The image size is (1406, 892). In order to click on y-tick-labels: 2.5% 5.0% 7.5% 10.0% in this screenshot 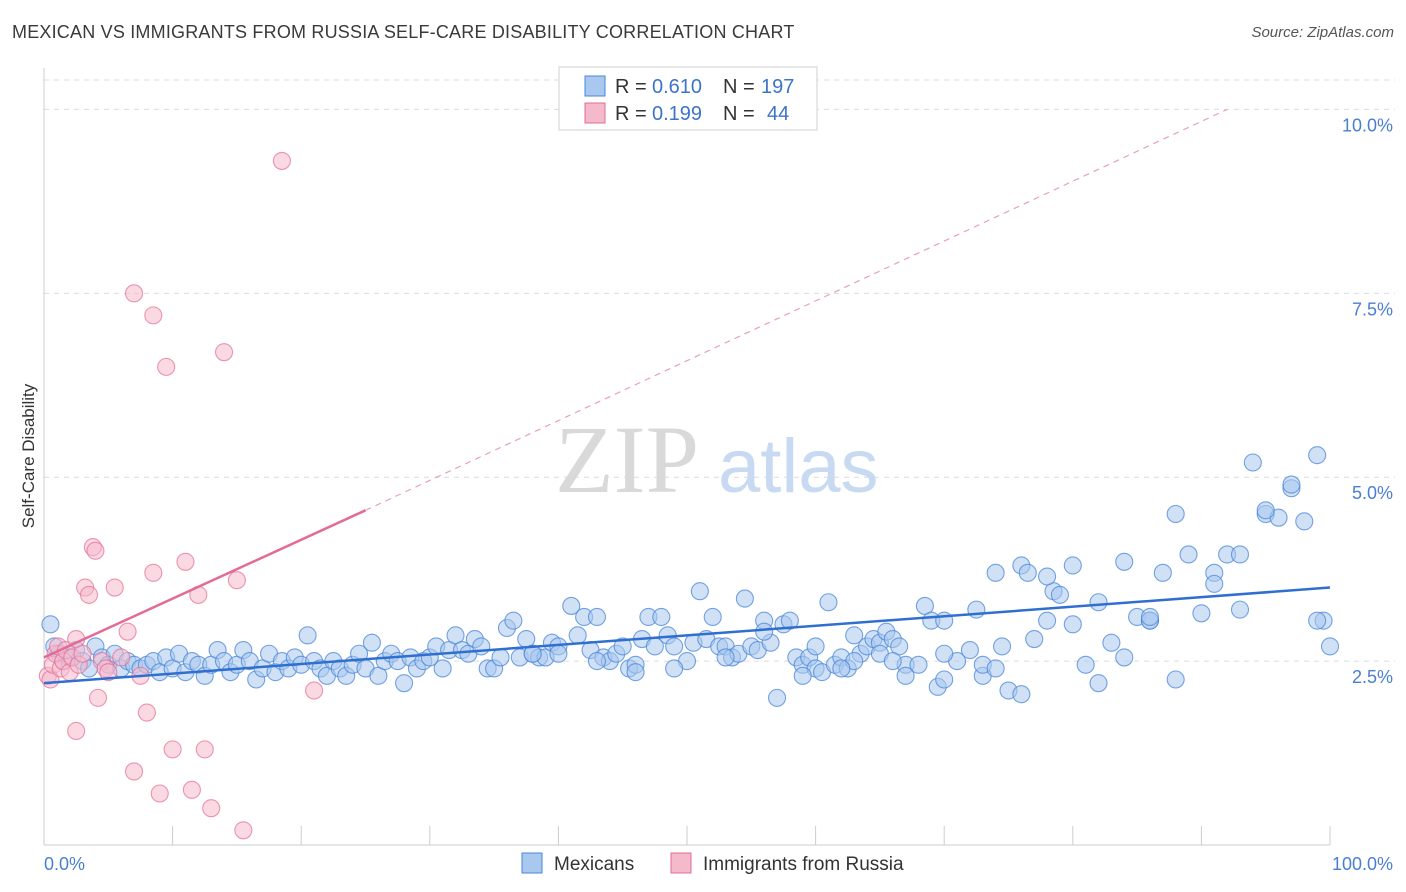, I will do `click(1367, 401)`.